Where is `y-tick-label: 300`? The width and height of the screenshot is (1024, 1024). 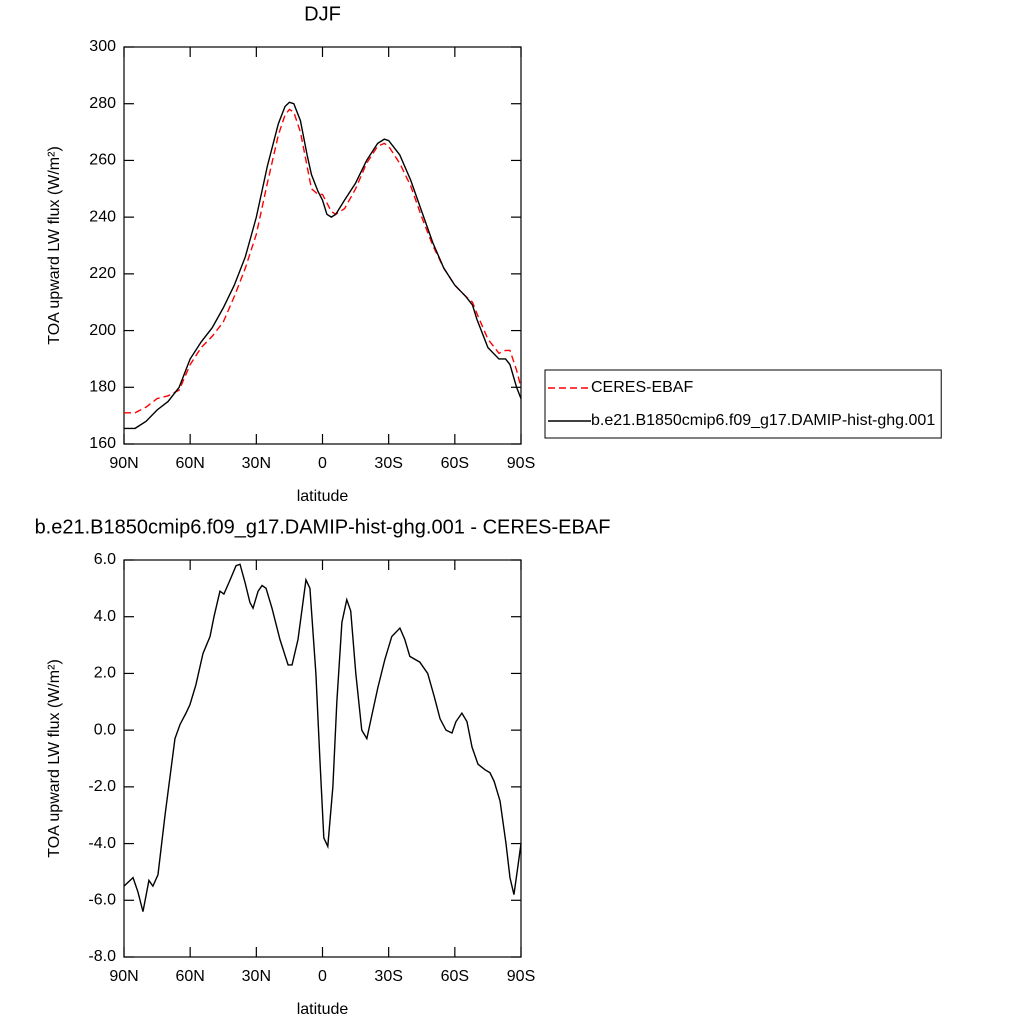
y-tick-label: 300 is located at coordinates (102, 46).